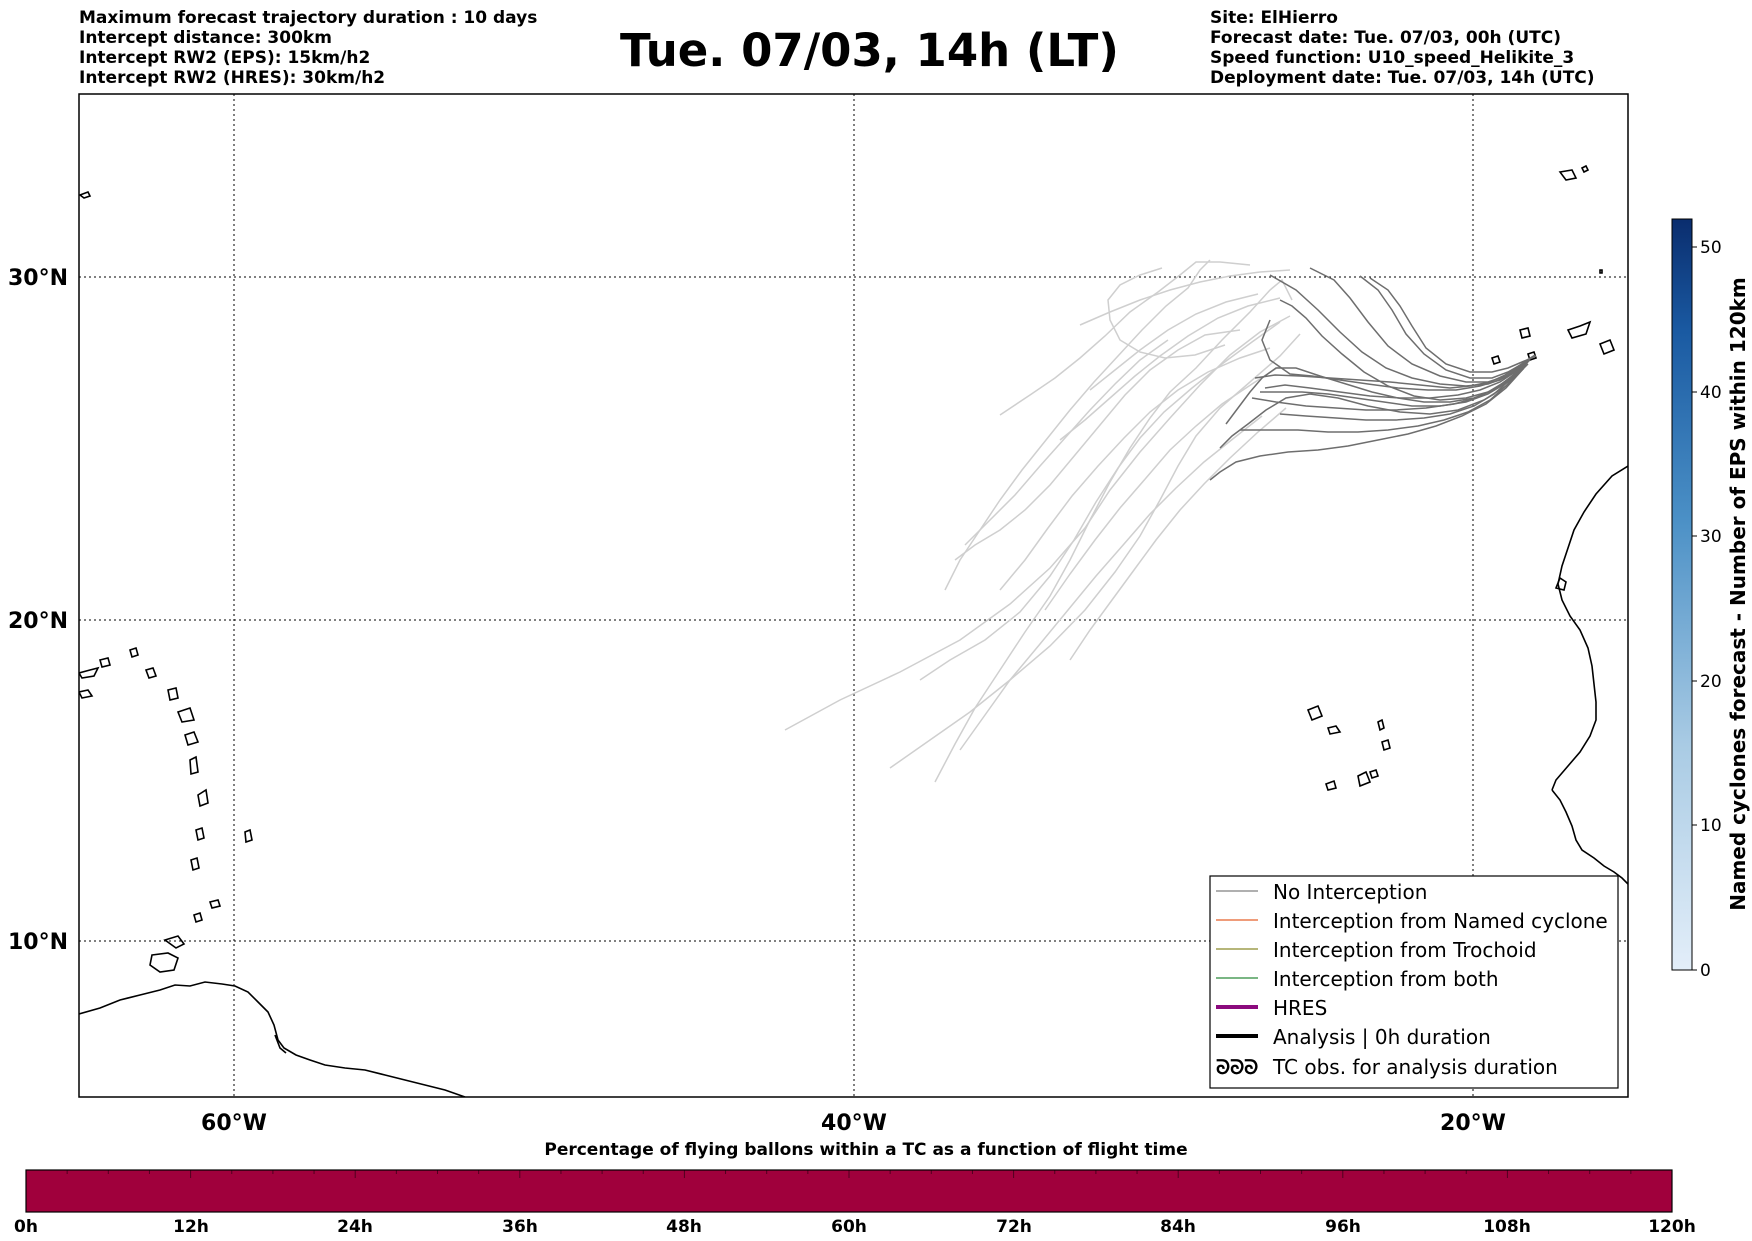 The width and height of the screenshot is (1752, 1241). Describe the element at coordinates (684, 1227) in the screenshot. I see `timebar-tick-48h: 48h` at that location.